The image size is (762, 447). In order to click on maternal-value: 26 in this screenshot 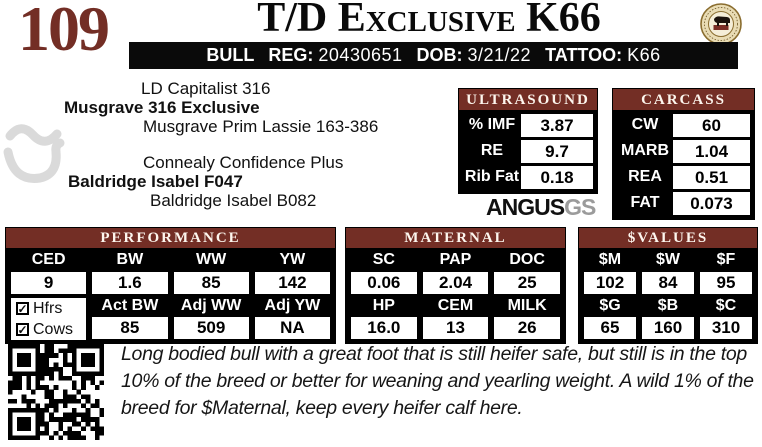, I will do `click(527, 328)`.